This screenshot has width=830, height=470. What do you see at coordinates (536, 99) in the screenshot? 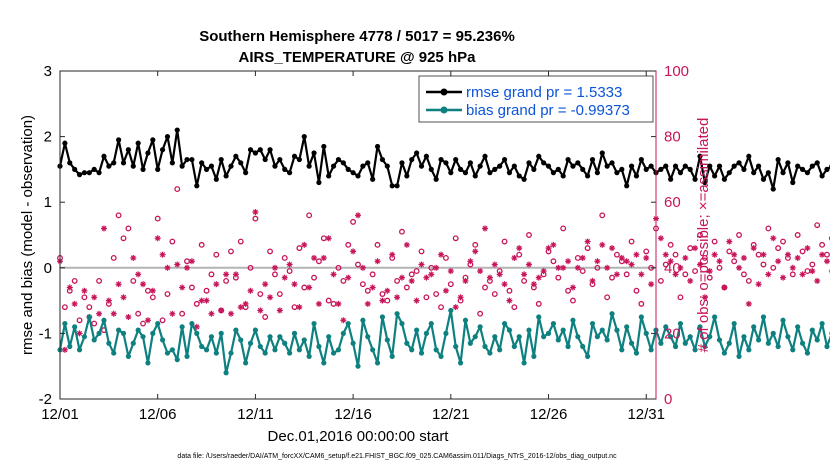
I see `legend-box` at bounding box center [536, 99].